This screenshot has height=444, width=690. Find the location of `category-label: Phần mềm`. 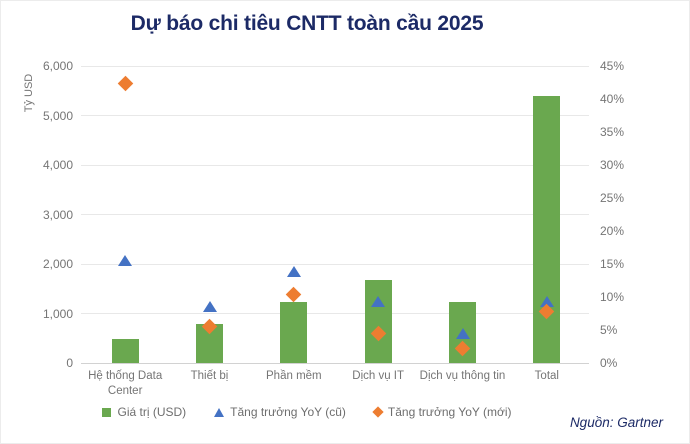

category-label: Phần mềm is located at coordinates (294, 376).